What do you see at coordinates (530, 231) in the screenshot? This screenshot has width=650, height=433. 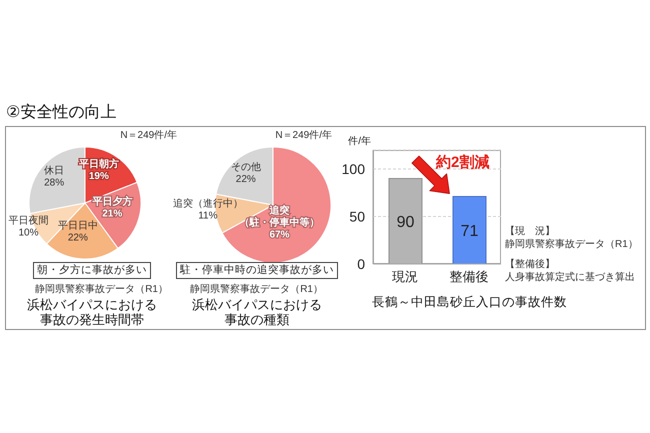 I see `text: 【現 況】` at bounding box center [530, 231].